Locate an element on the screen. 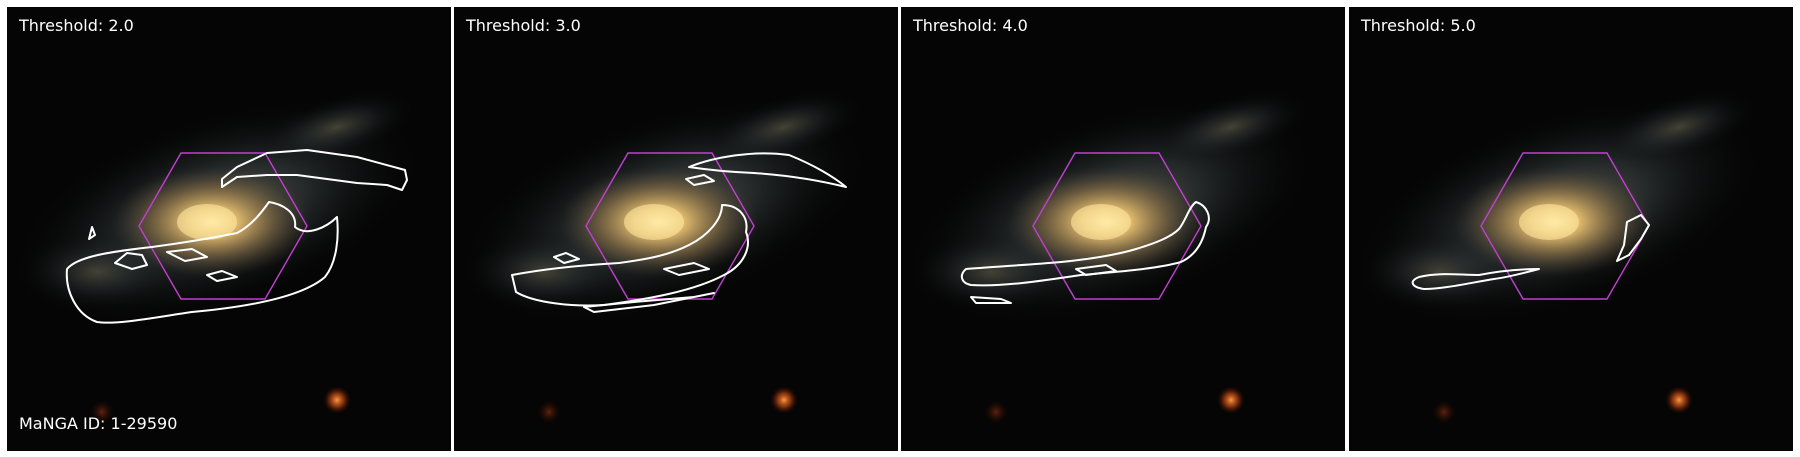 Image resolution: width=1800 pixels, height=457 pixels. manga-id-label: MaNGA ID: 1-29590 is located at coordinates (98, 423).